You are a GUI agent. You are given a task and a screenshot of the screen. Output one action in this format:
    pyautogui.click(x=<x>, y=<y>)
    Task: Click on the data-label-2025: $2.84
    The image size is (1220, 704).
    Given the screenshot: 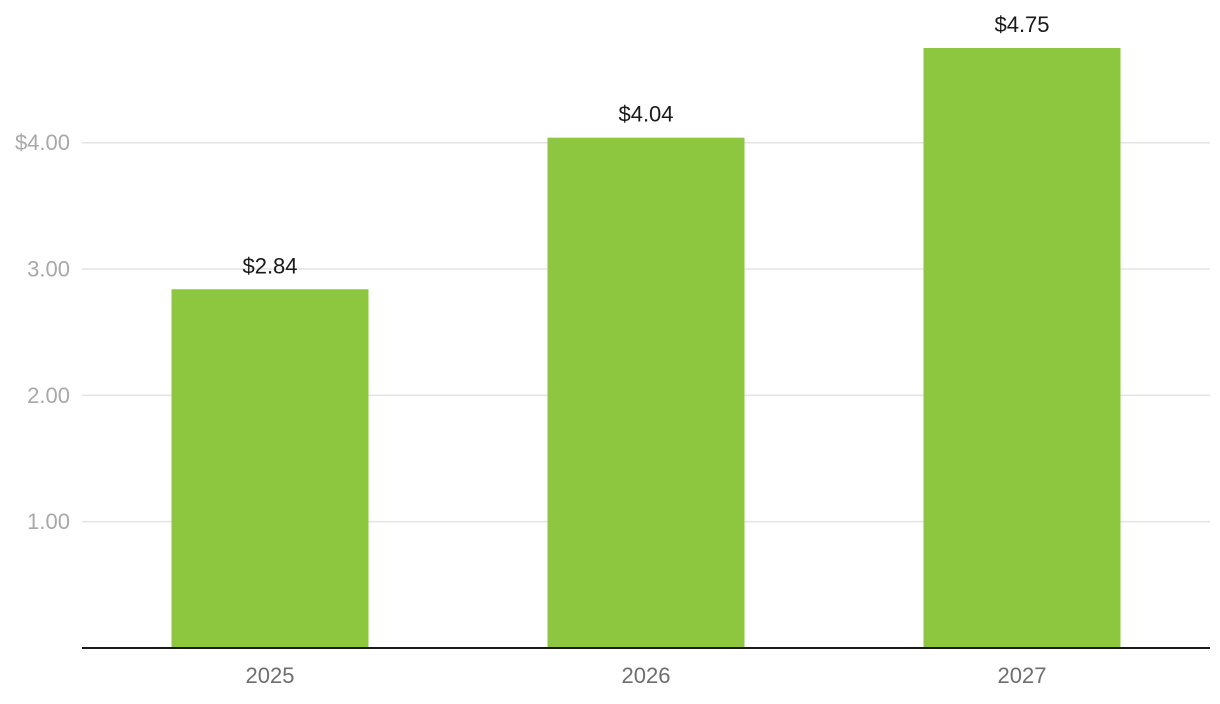 What is the action you would take?
    pyautogui.click(x=269, y=265)
    